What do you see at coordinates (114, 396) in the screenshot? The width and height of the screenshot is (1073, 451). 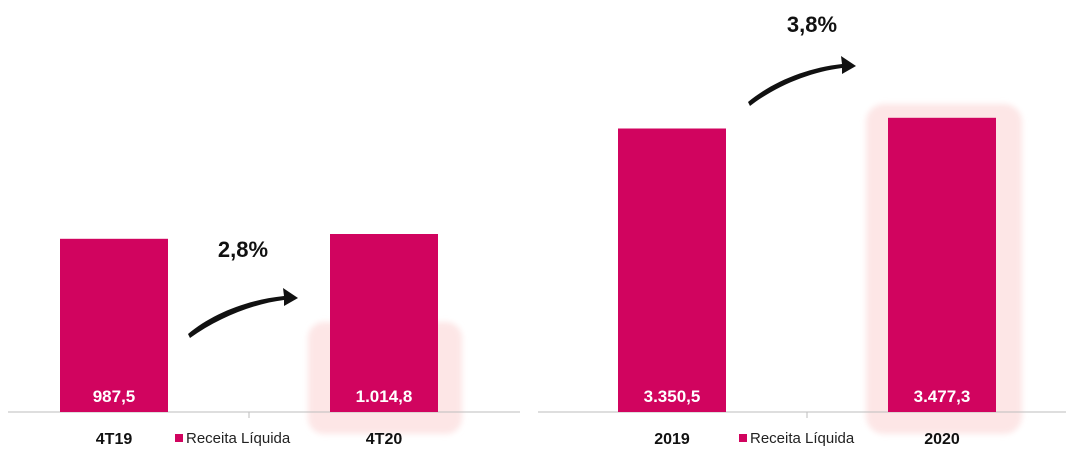 I see `value-label-4t19: 987,5` at bounding box center [114, 396].